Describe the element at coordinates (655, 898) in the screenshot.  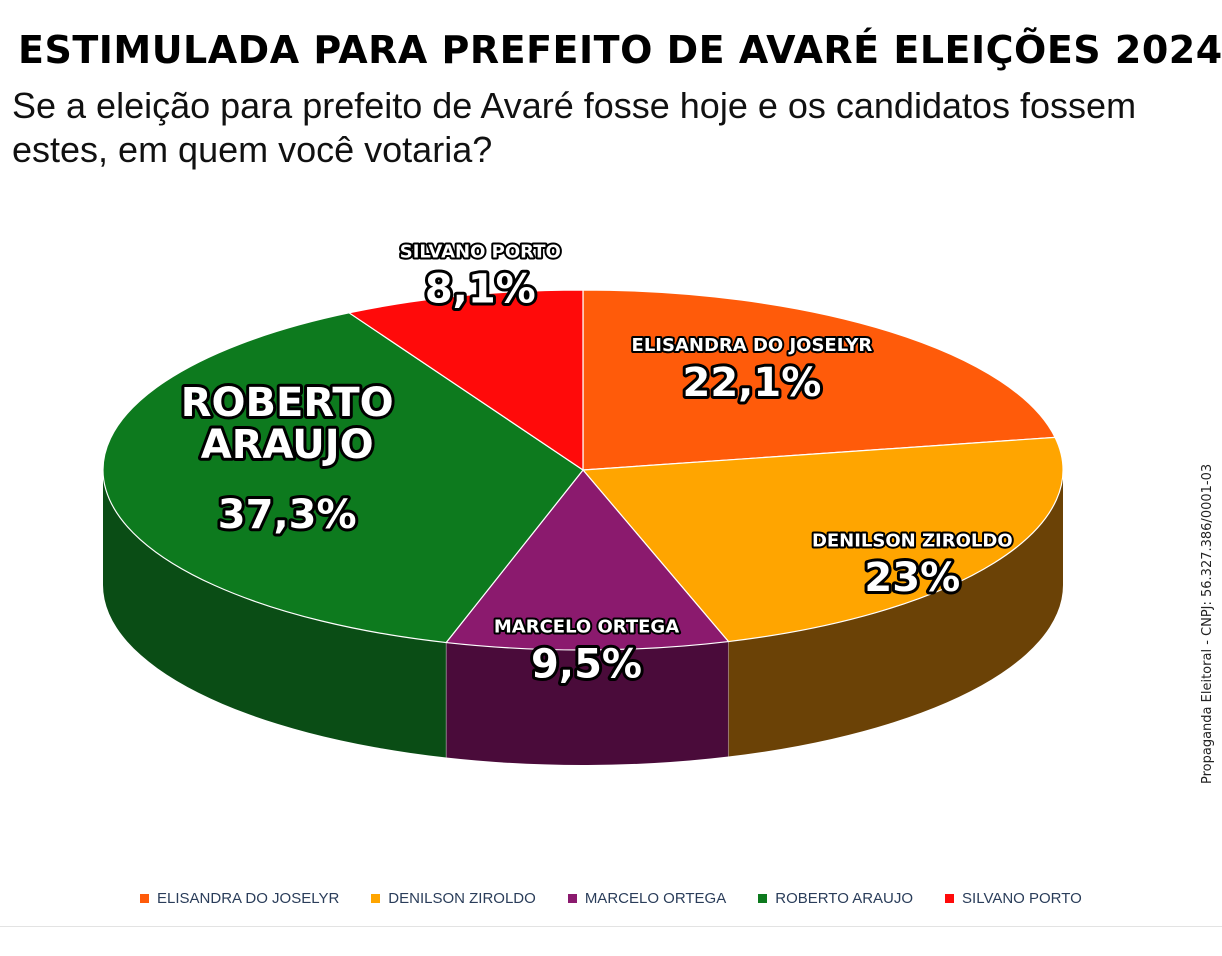
I see `legend-label: MARCELO ORTEGA` at that location.